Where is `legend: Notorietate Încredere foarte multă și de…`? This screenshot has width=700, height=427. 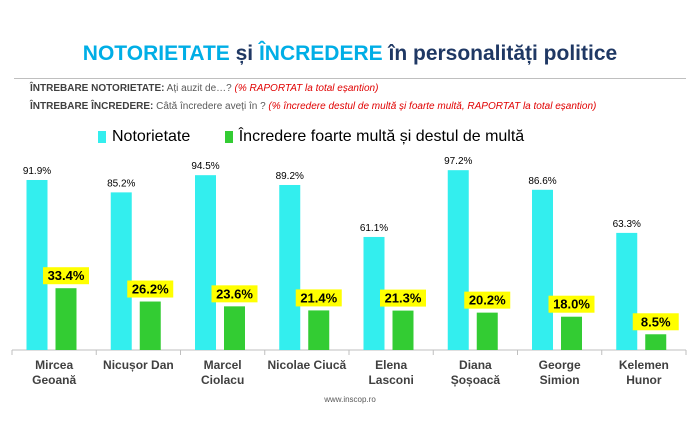 legend: Notorietate Încredere foarte multă și de… is located at coordinates (326, 138).